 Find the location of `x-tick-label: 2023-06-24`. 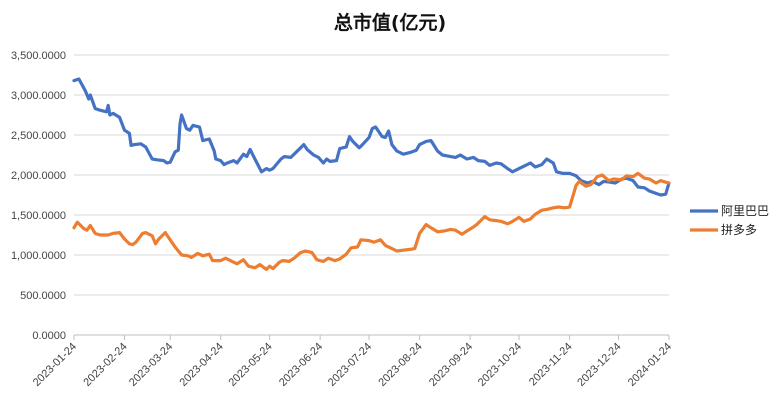

x-tick-label: 2023-06-24 is located at coordinates (301, 365).